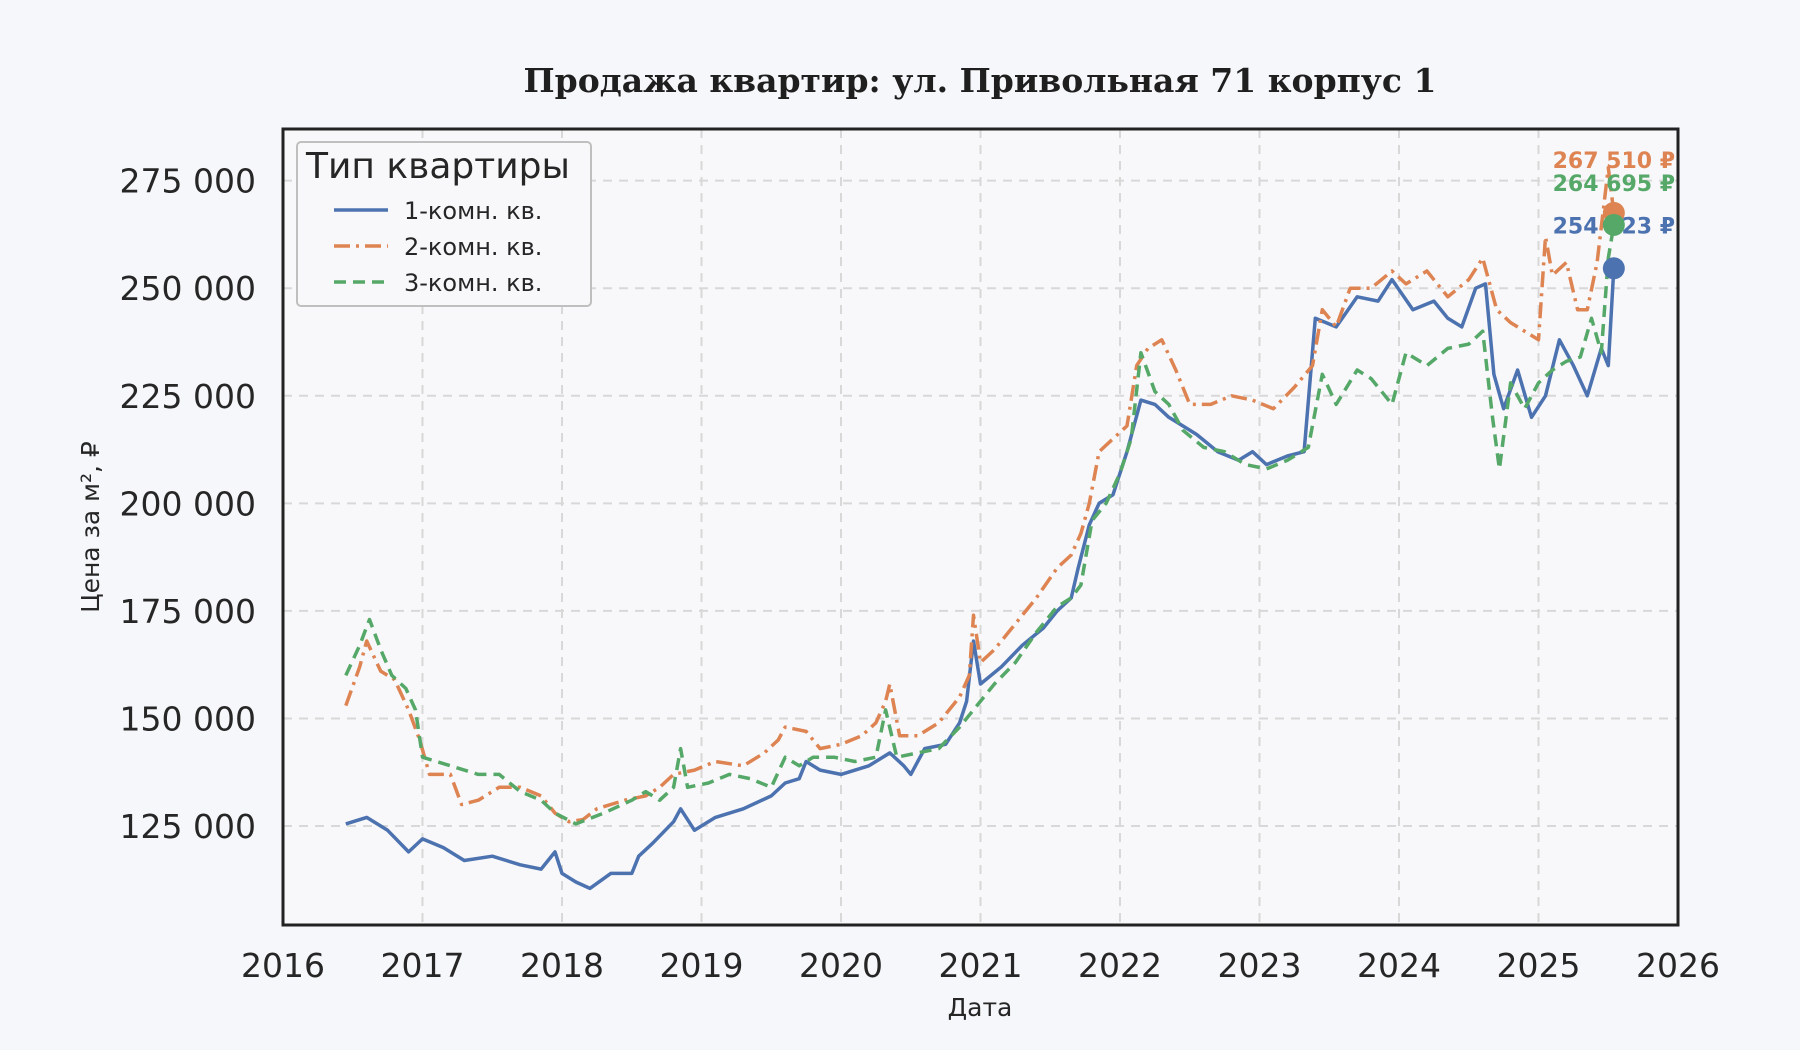  What do you see at coordinates (283, 965) in the screenshot?
I see `x-tick-label: 2016` at bounding box center [283, 965].